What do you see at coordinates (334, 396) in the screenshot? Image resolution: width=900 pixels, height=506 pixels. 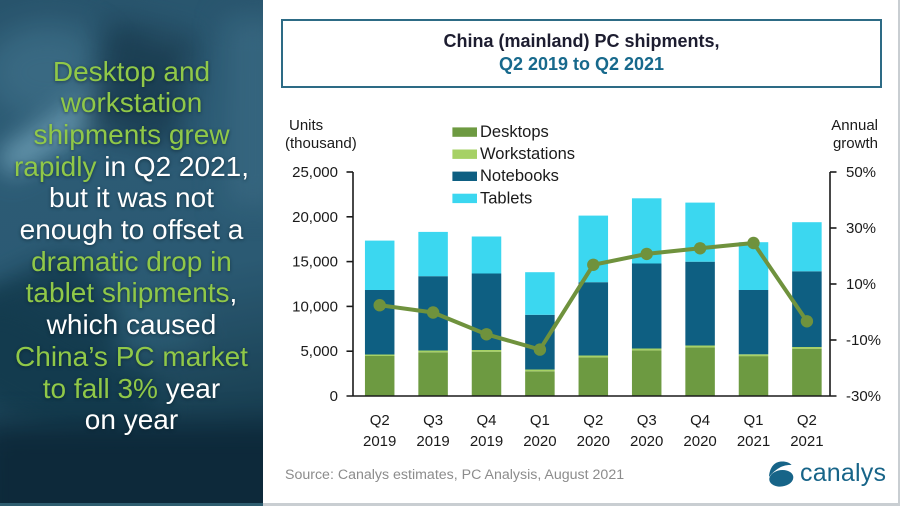 I see `svg-text: 0` at bounding box center [334, 396].